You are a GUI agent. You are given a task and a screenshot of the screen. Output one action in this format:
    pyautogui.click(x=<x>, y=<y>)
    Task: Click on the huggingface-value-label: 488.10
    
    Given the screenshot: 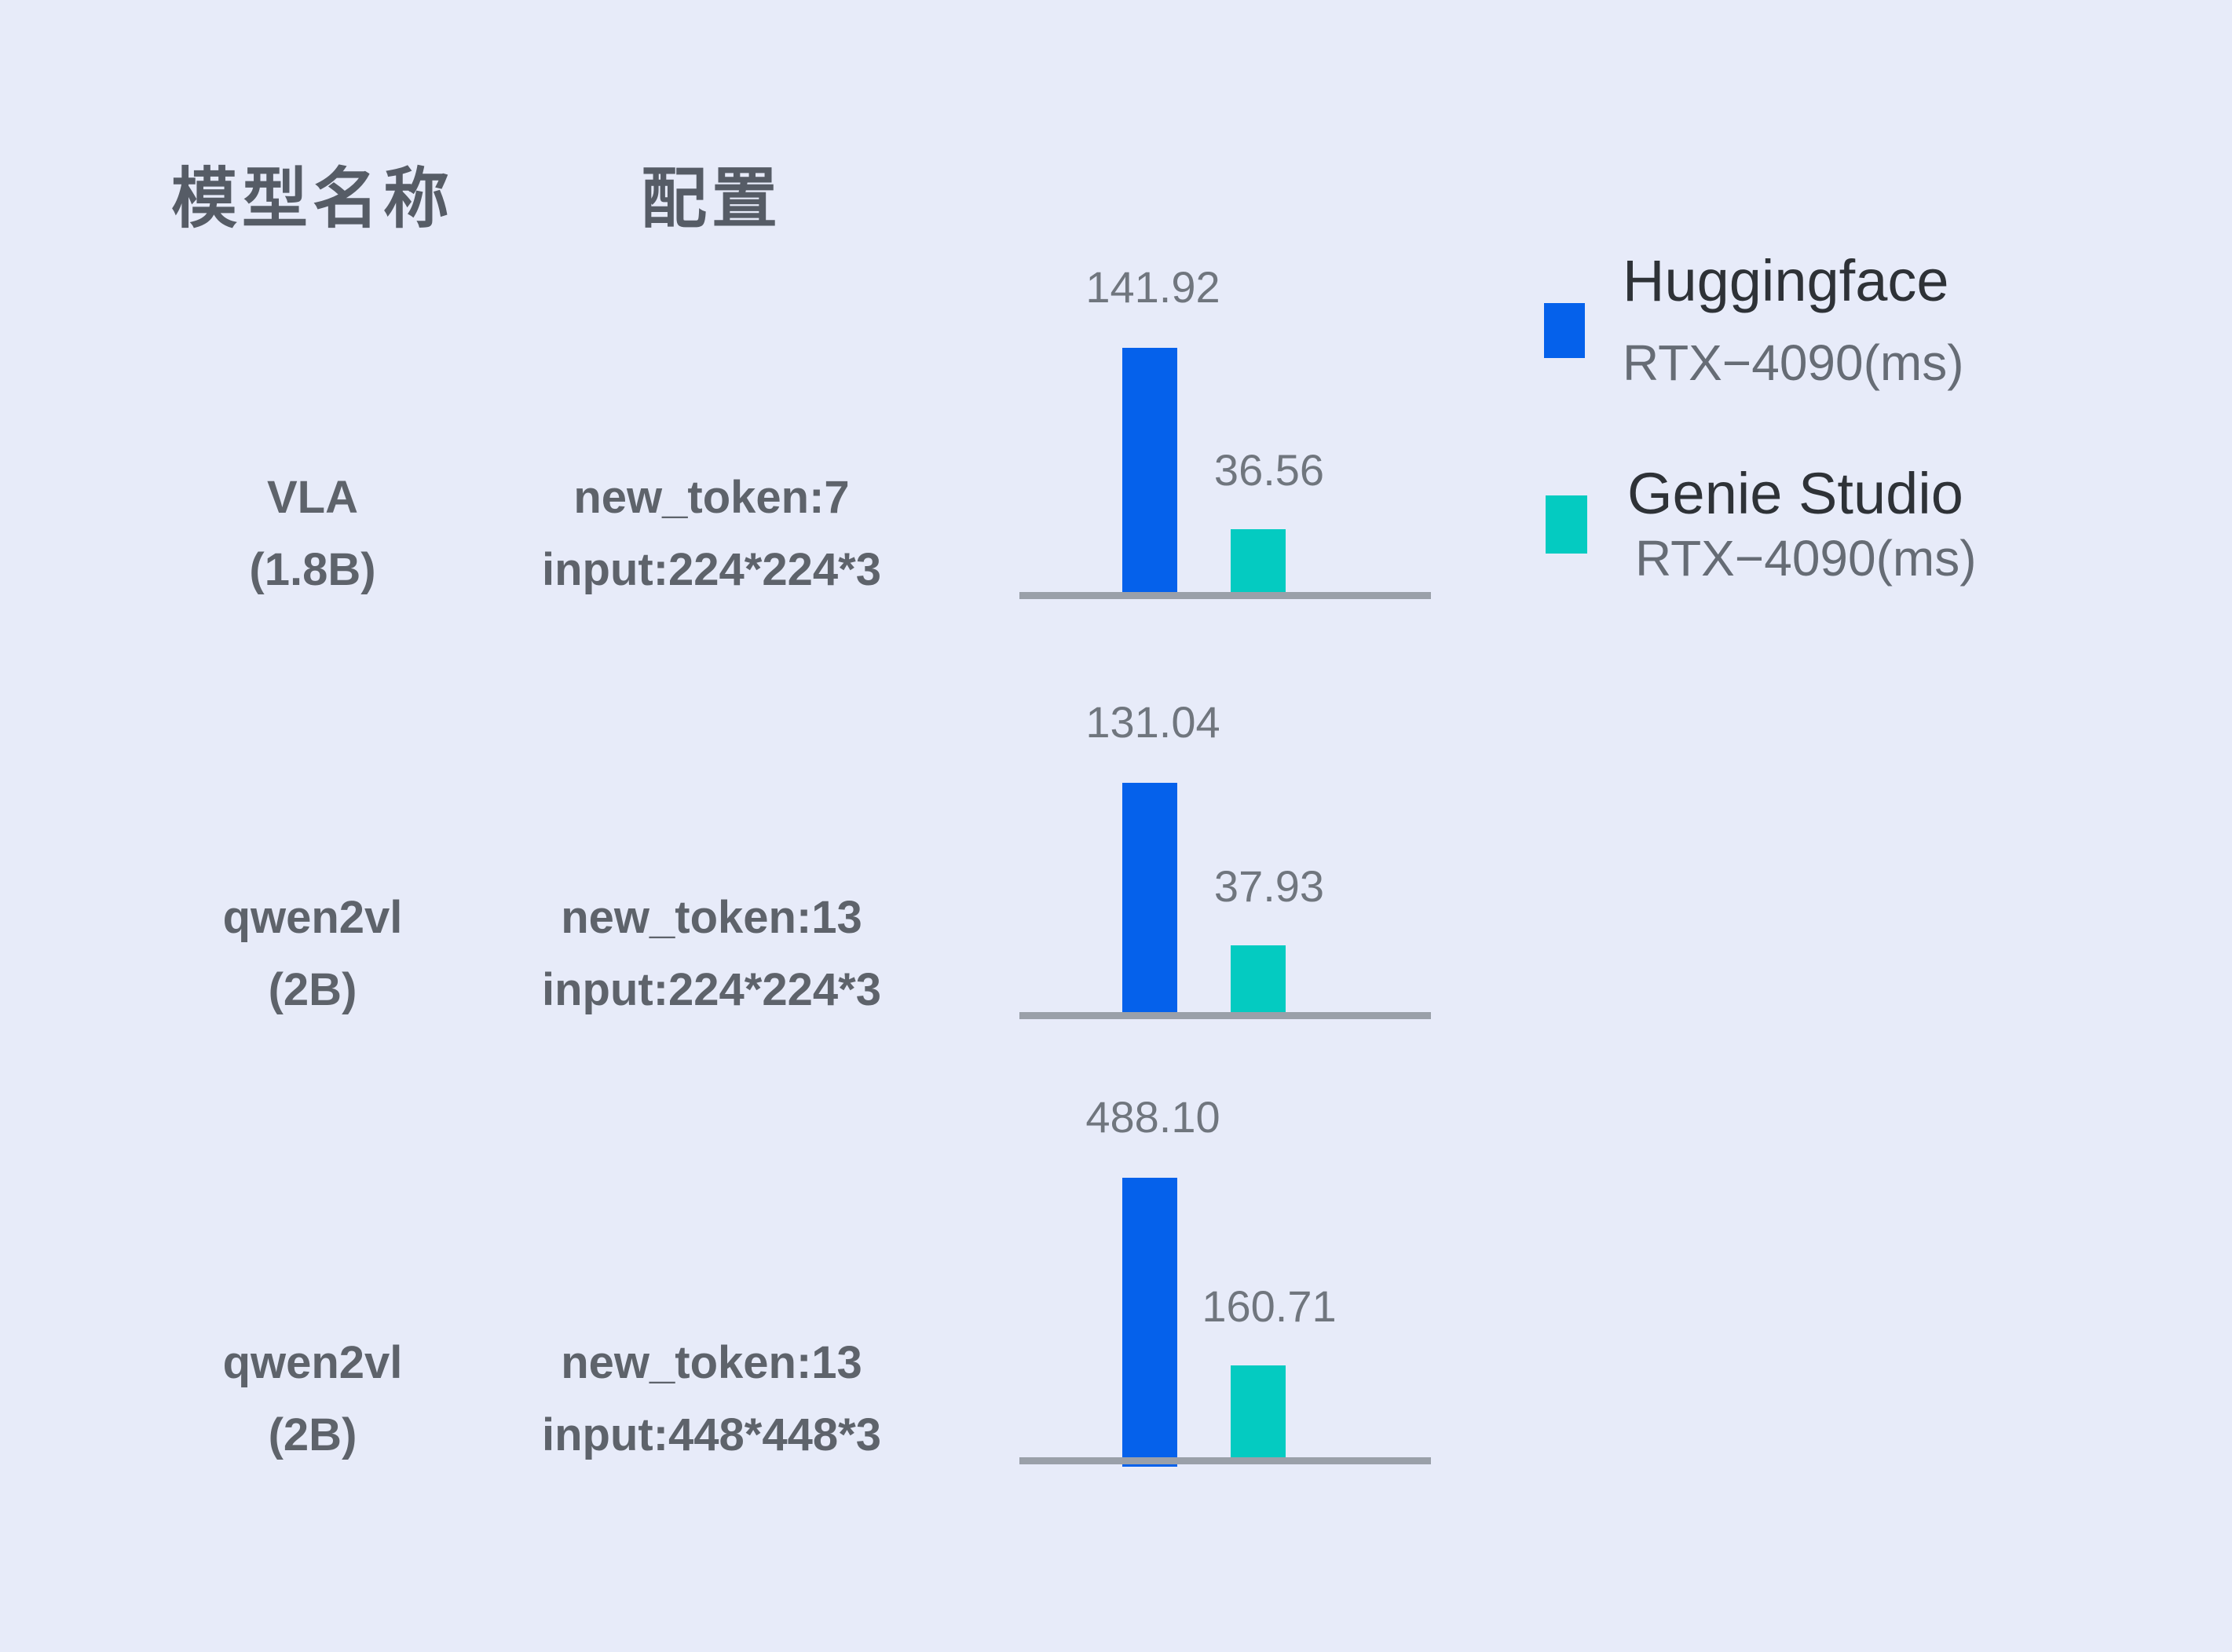 What is the action you would take?
    pyautogui.click(x=1152, y=1117)
    